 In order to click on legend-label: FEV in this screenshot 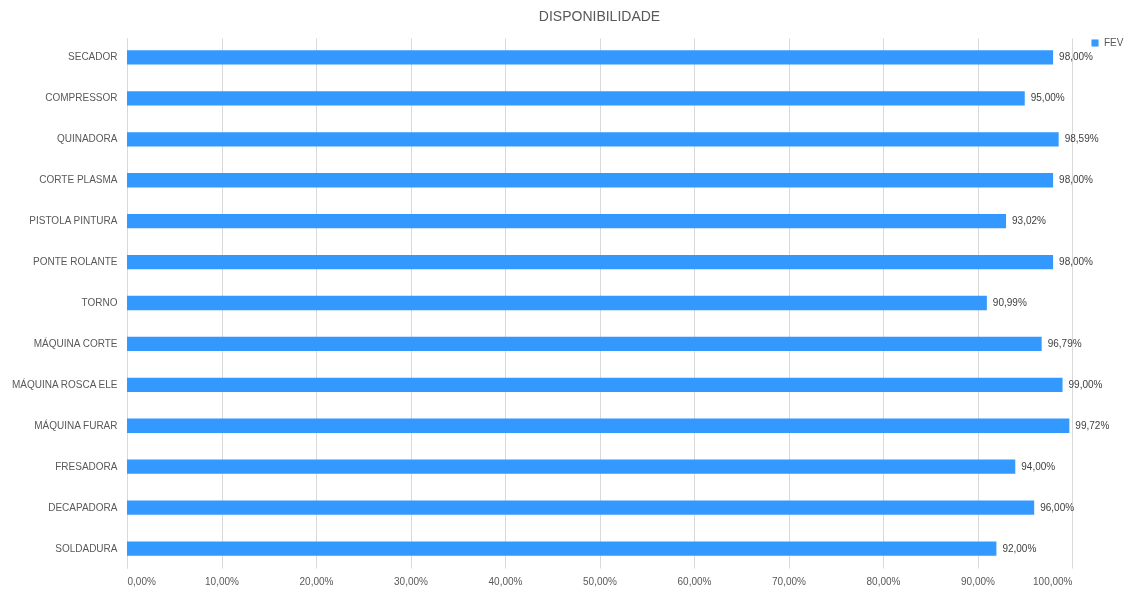, I will do `click(1114, 42)`.